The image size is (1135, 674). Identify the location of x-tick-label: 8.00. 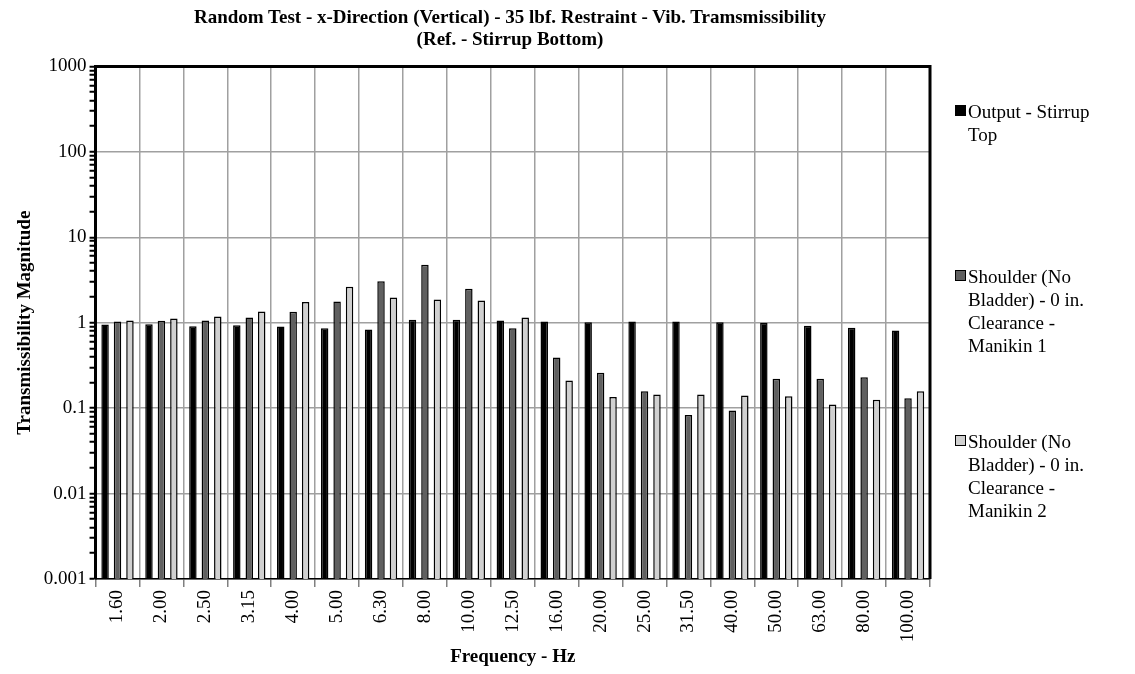
(423, 606).